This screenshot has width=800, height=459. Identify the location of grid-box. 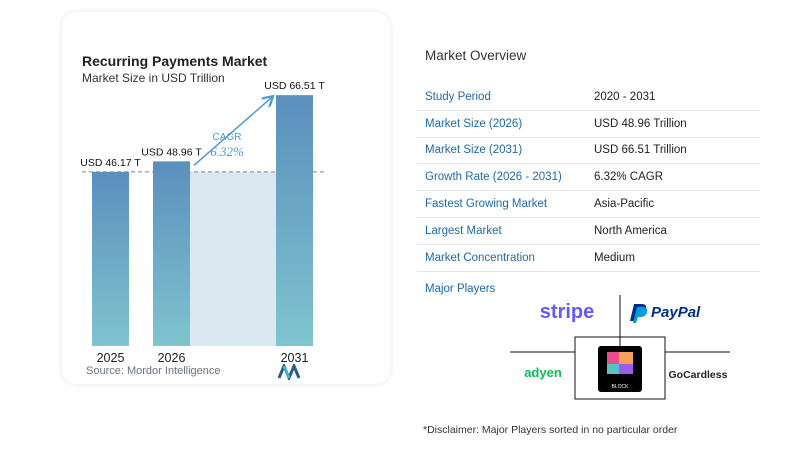
(620, 368).